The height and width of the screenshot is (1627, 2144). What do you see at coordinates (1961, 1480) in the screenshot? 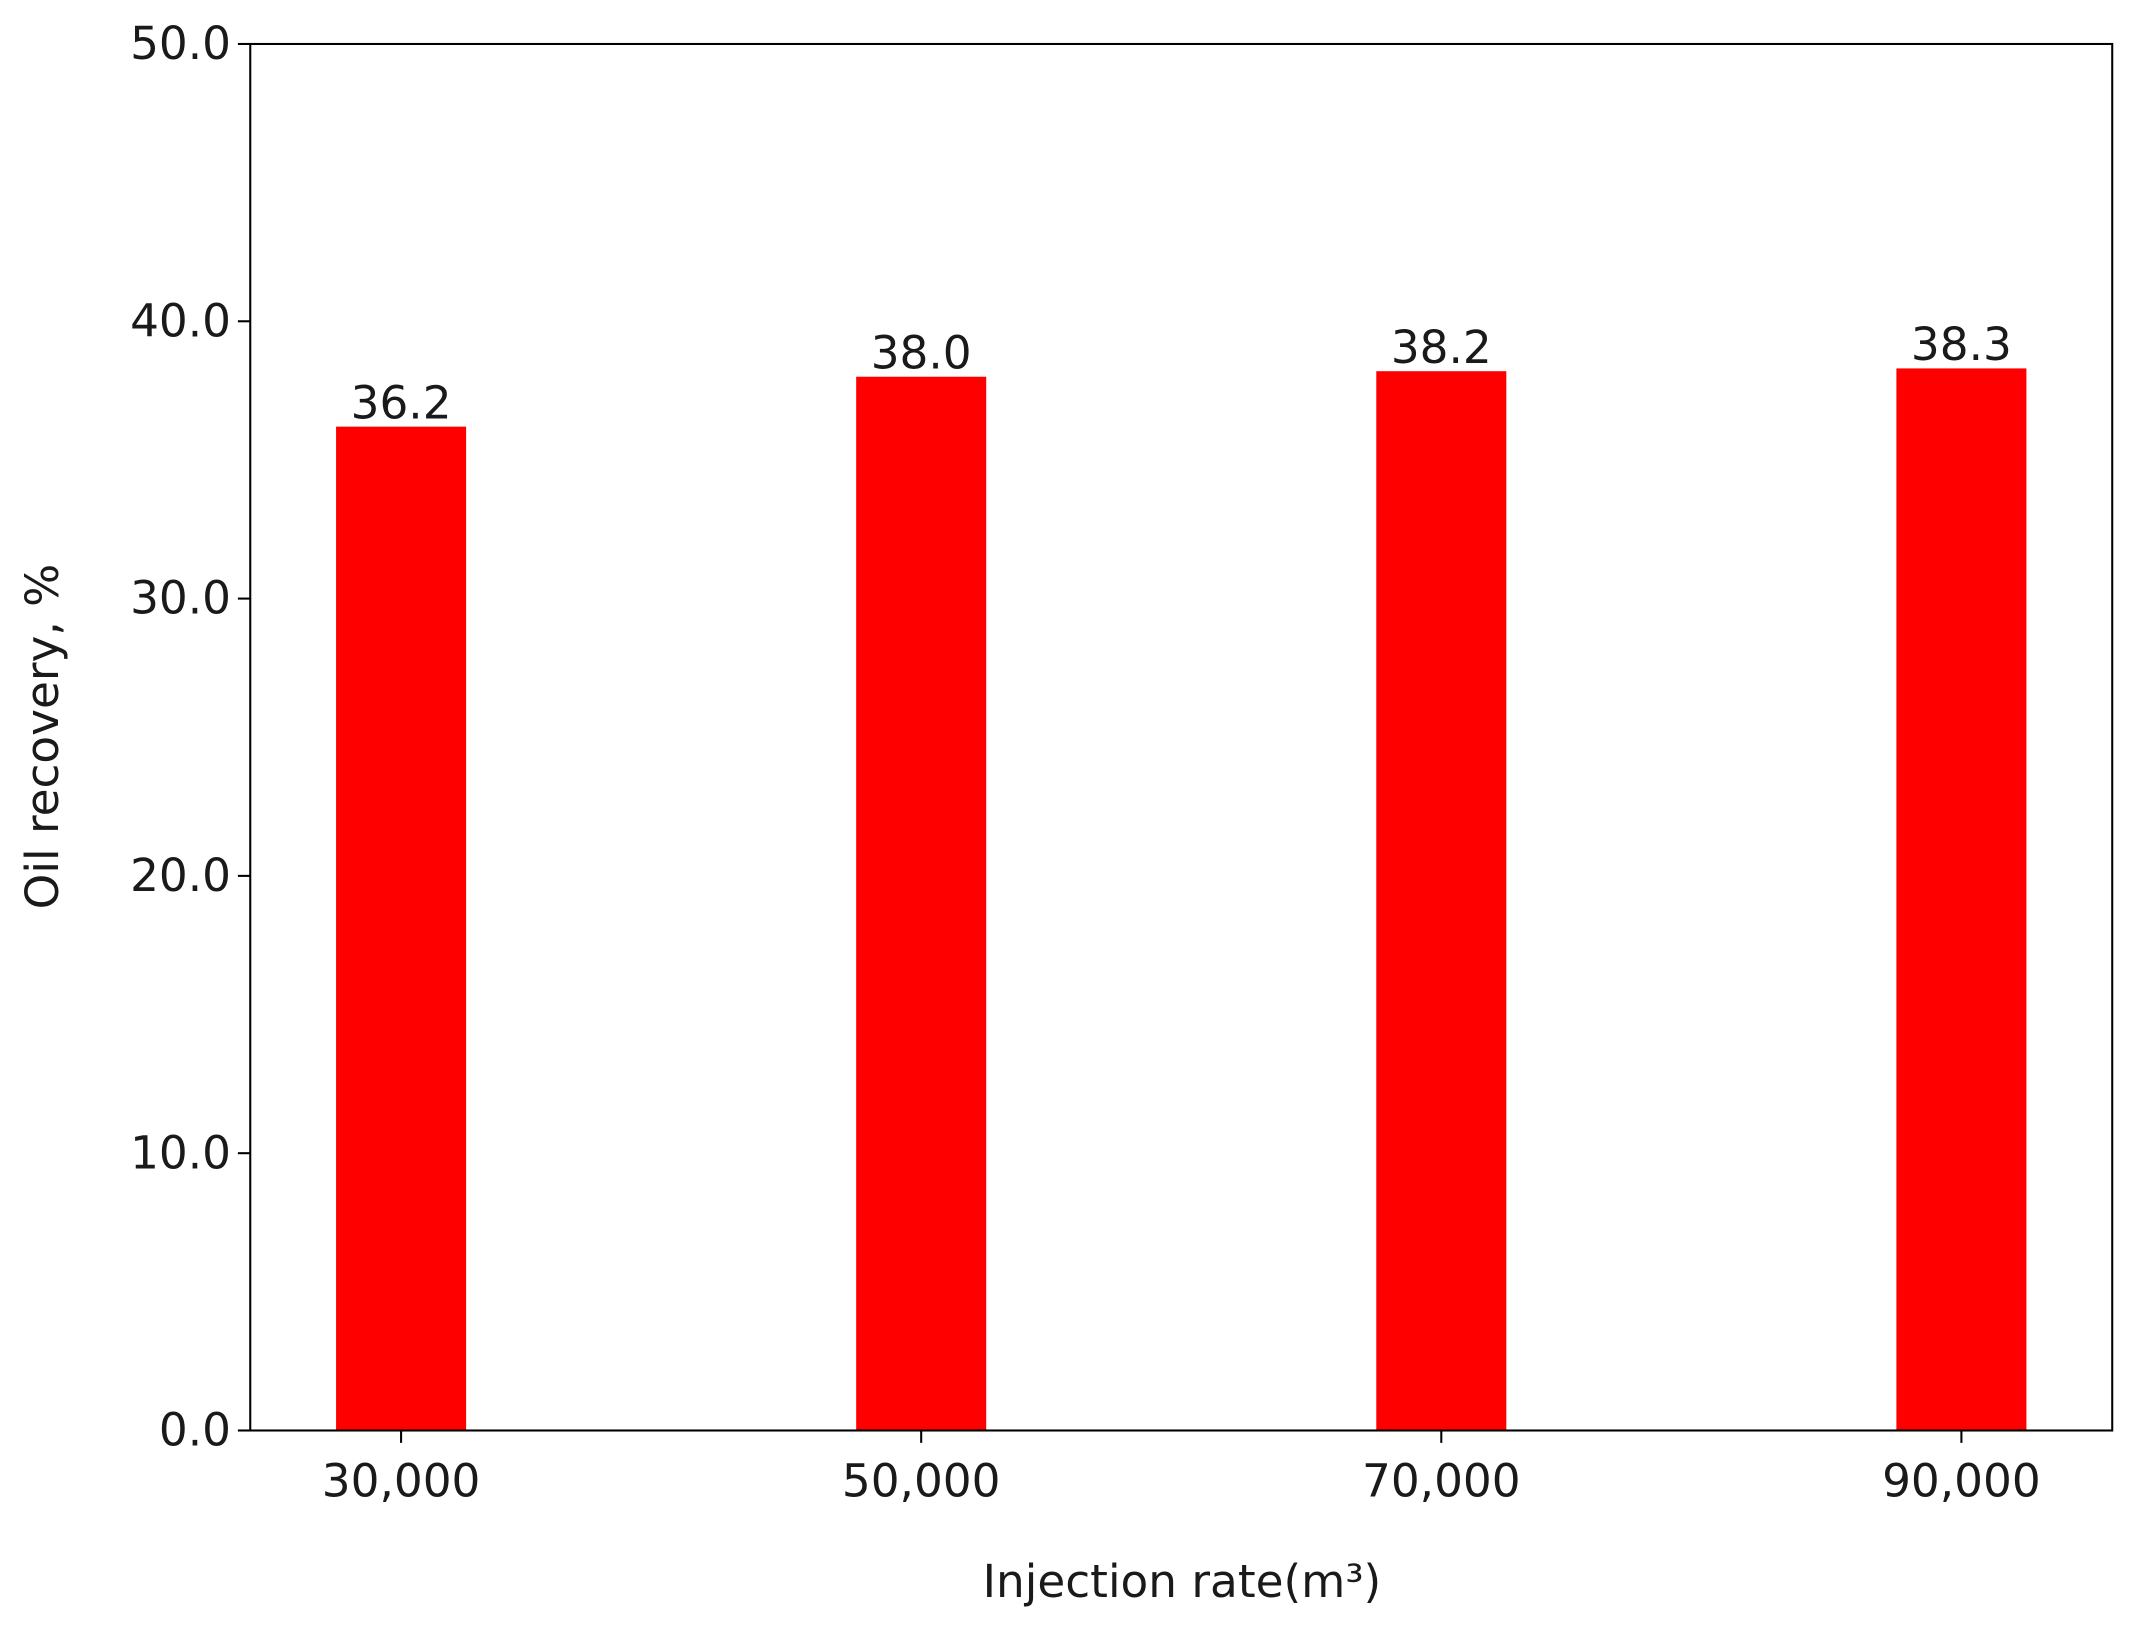
I see `x-tick-label: 90,000` at bounding box center [1961, 1480].